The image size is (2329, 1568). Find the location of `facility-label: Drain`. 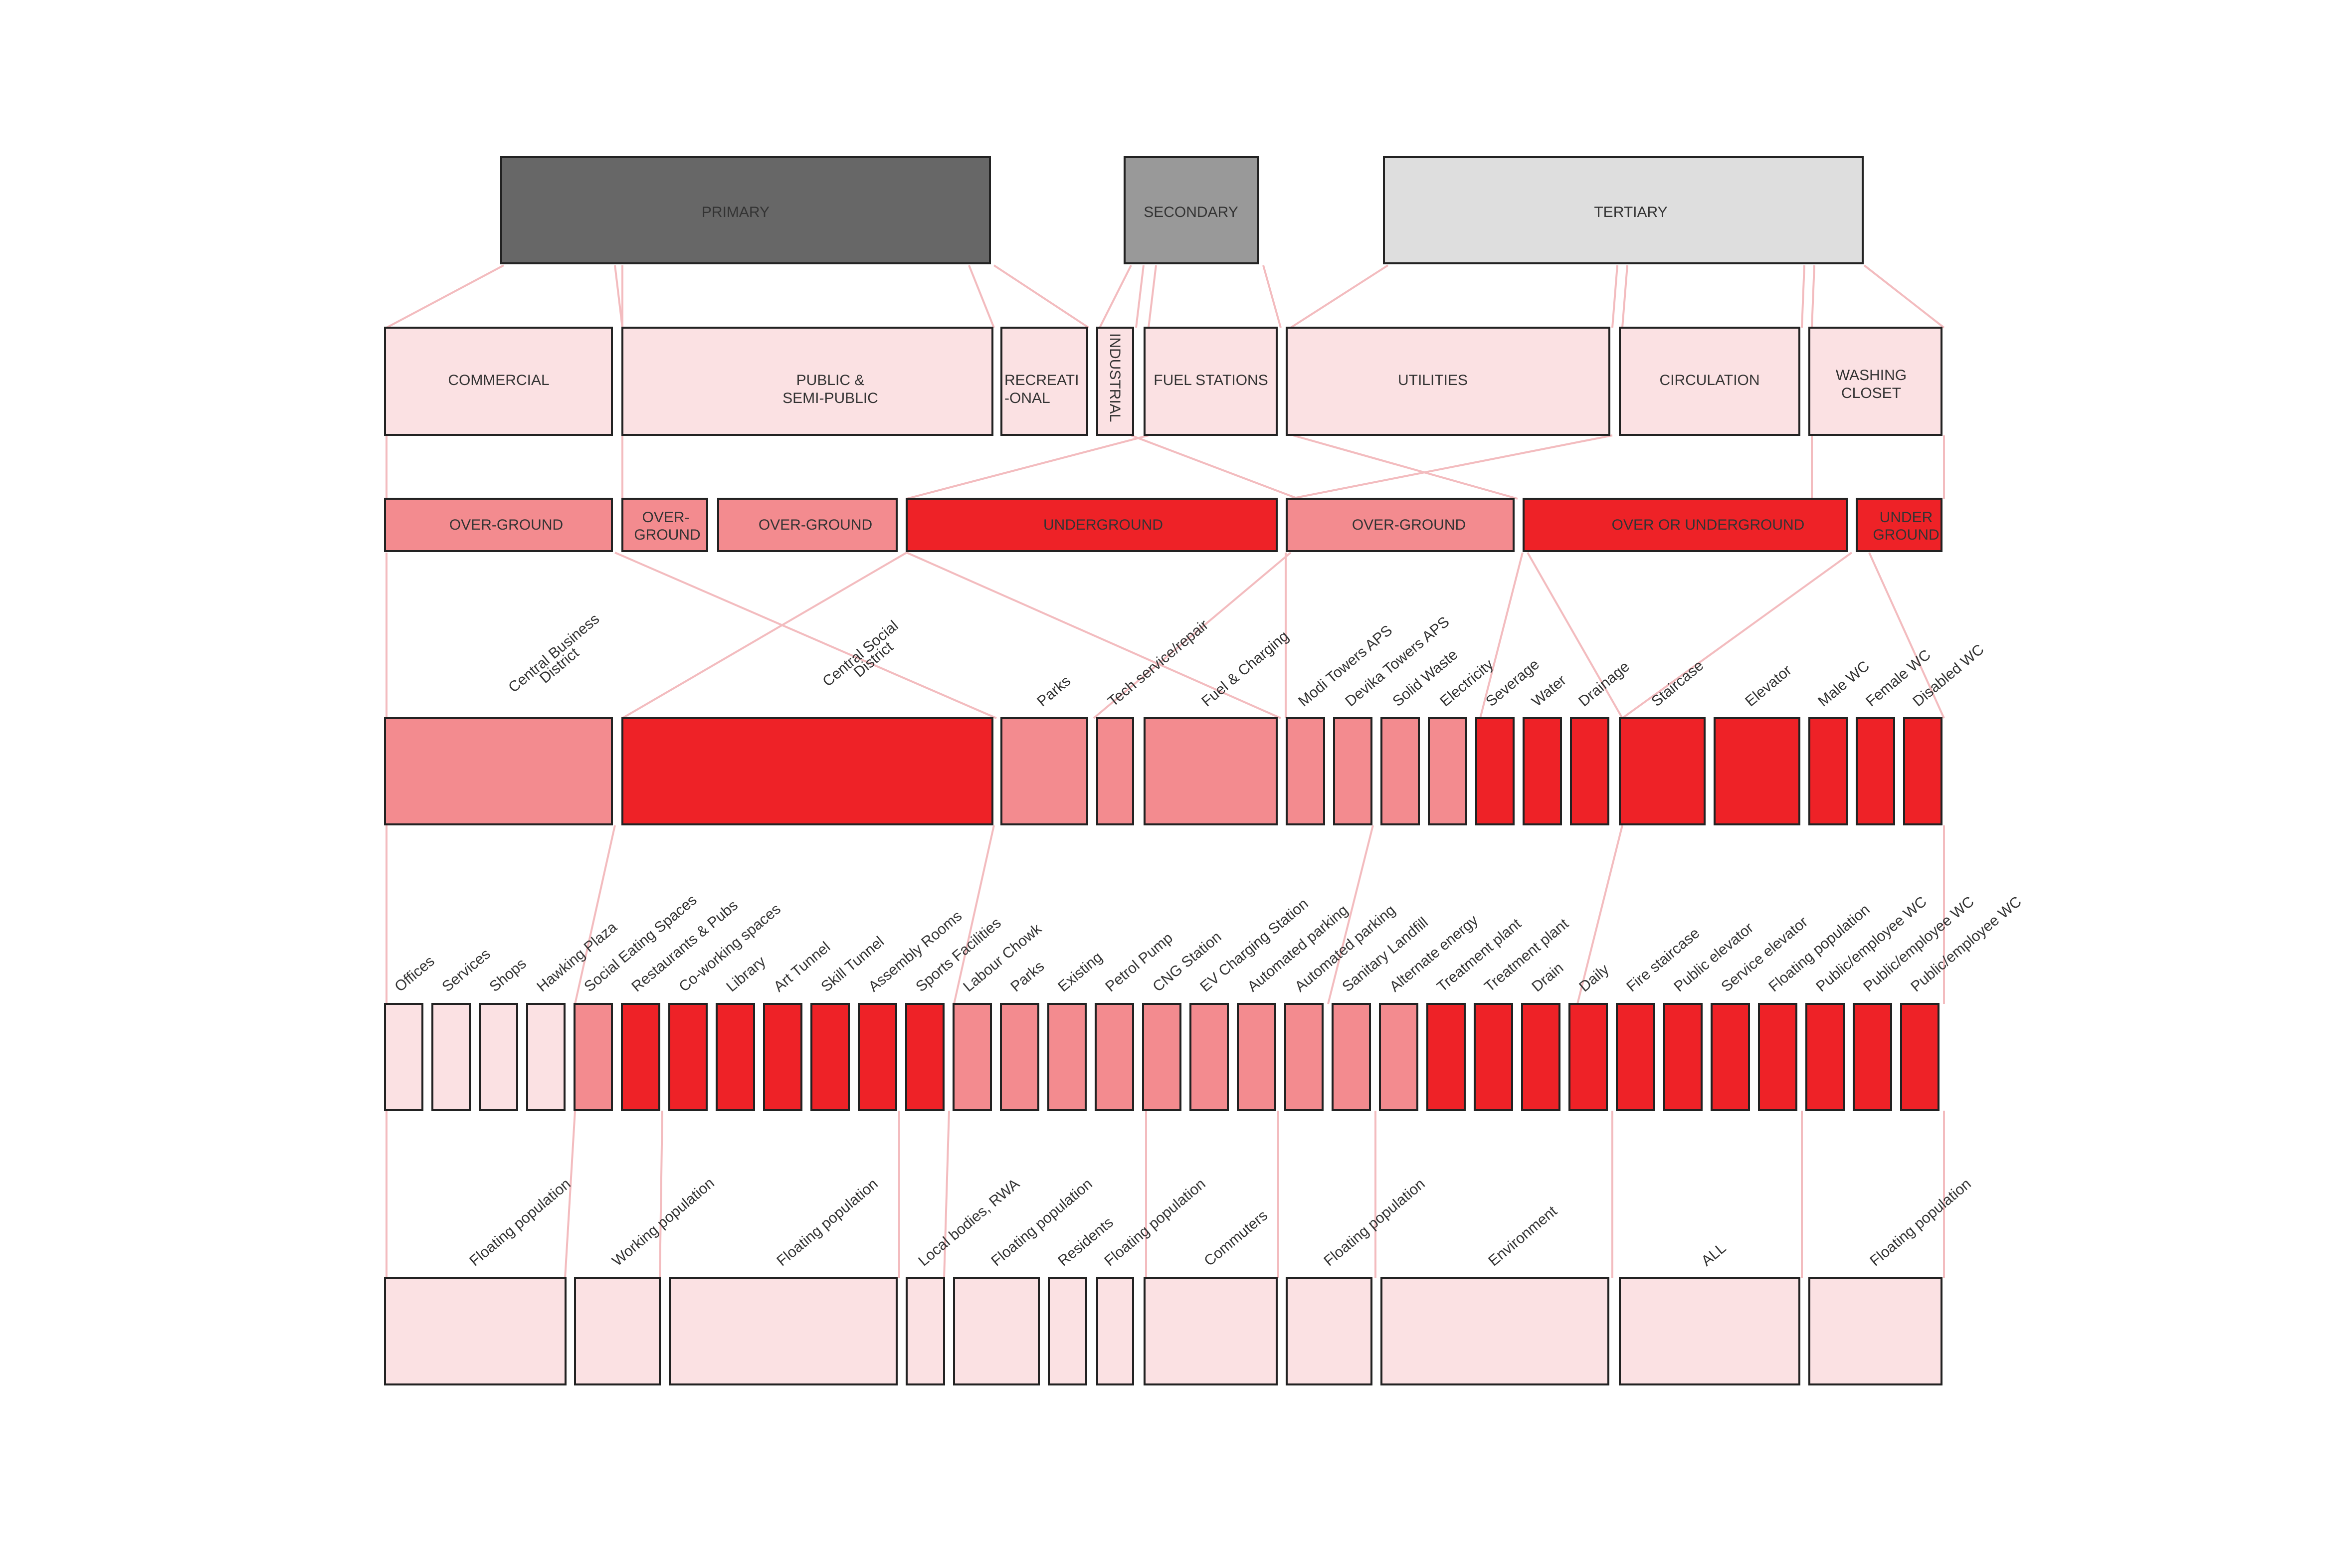

facility-label: Drain is located at coordinates (1548, 978).